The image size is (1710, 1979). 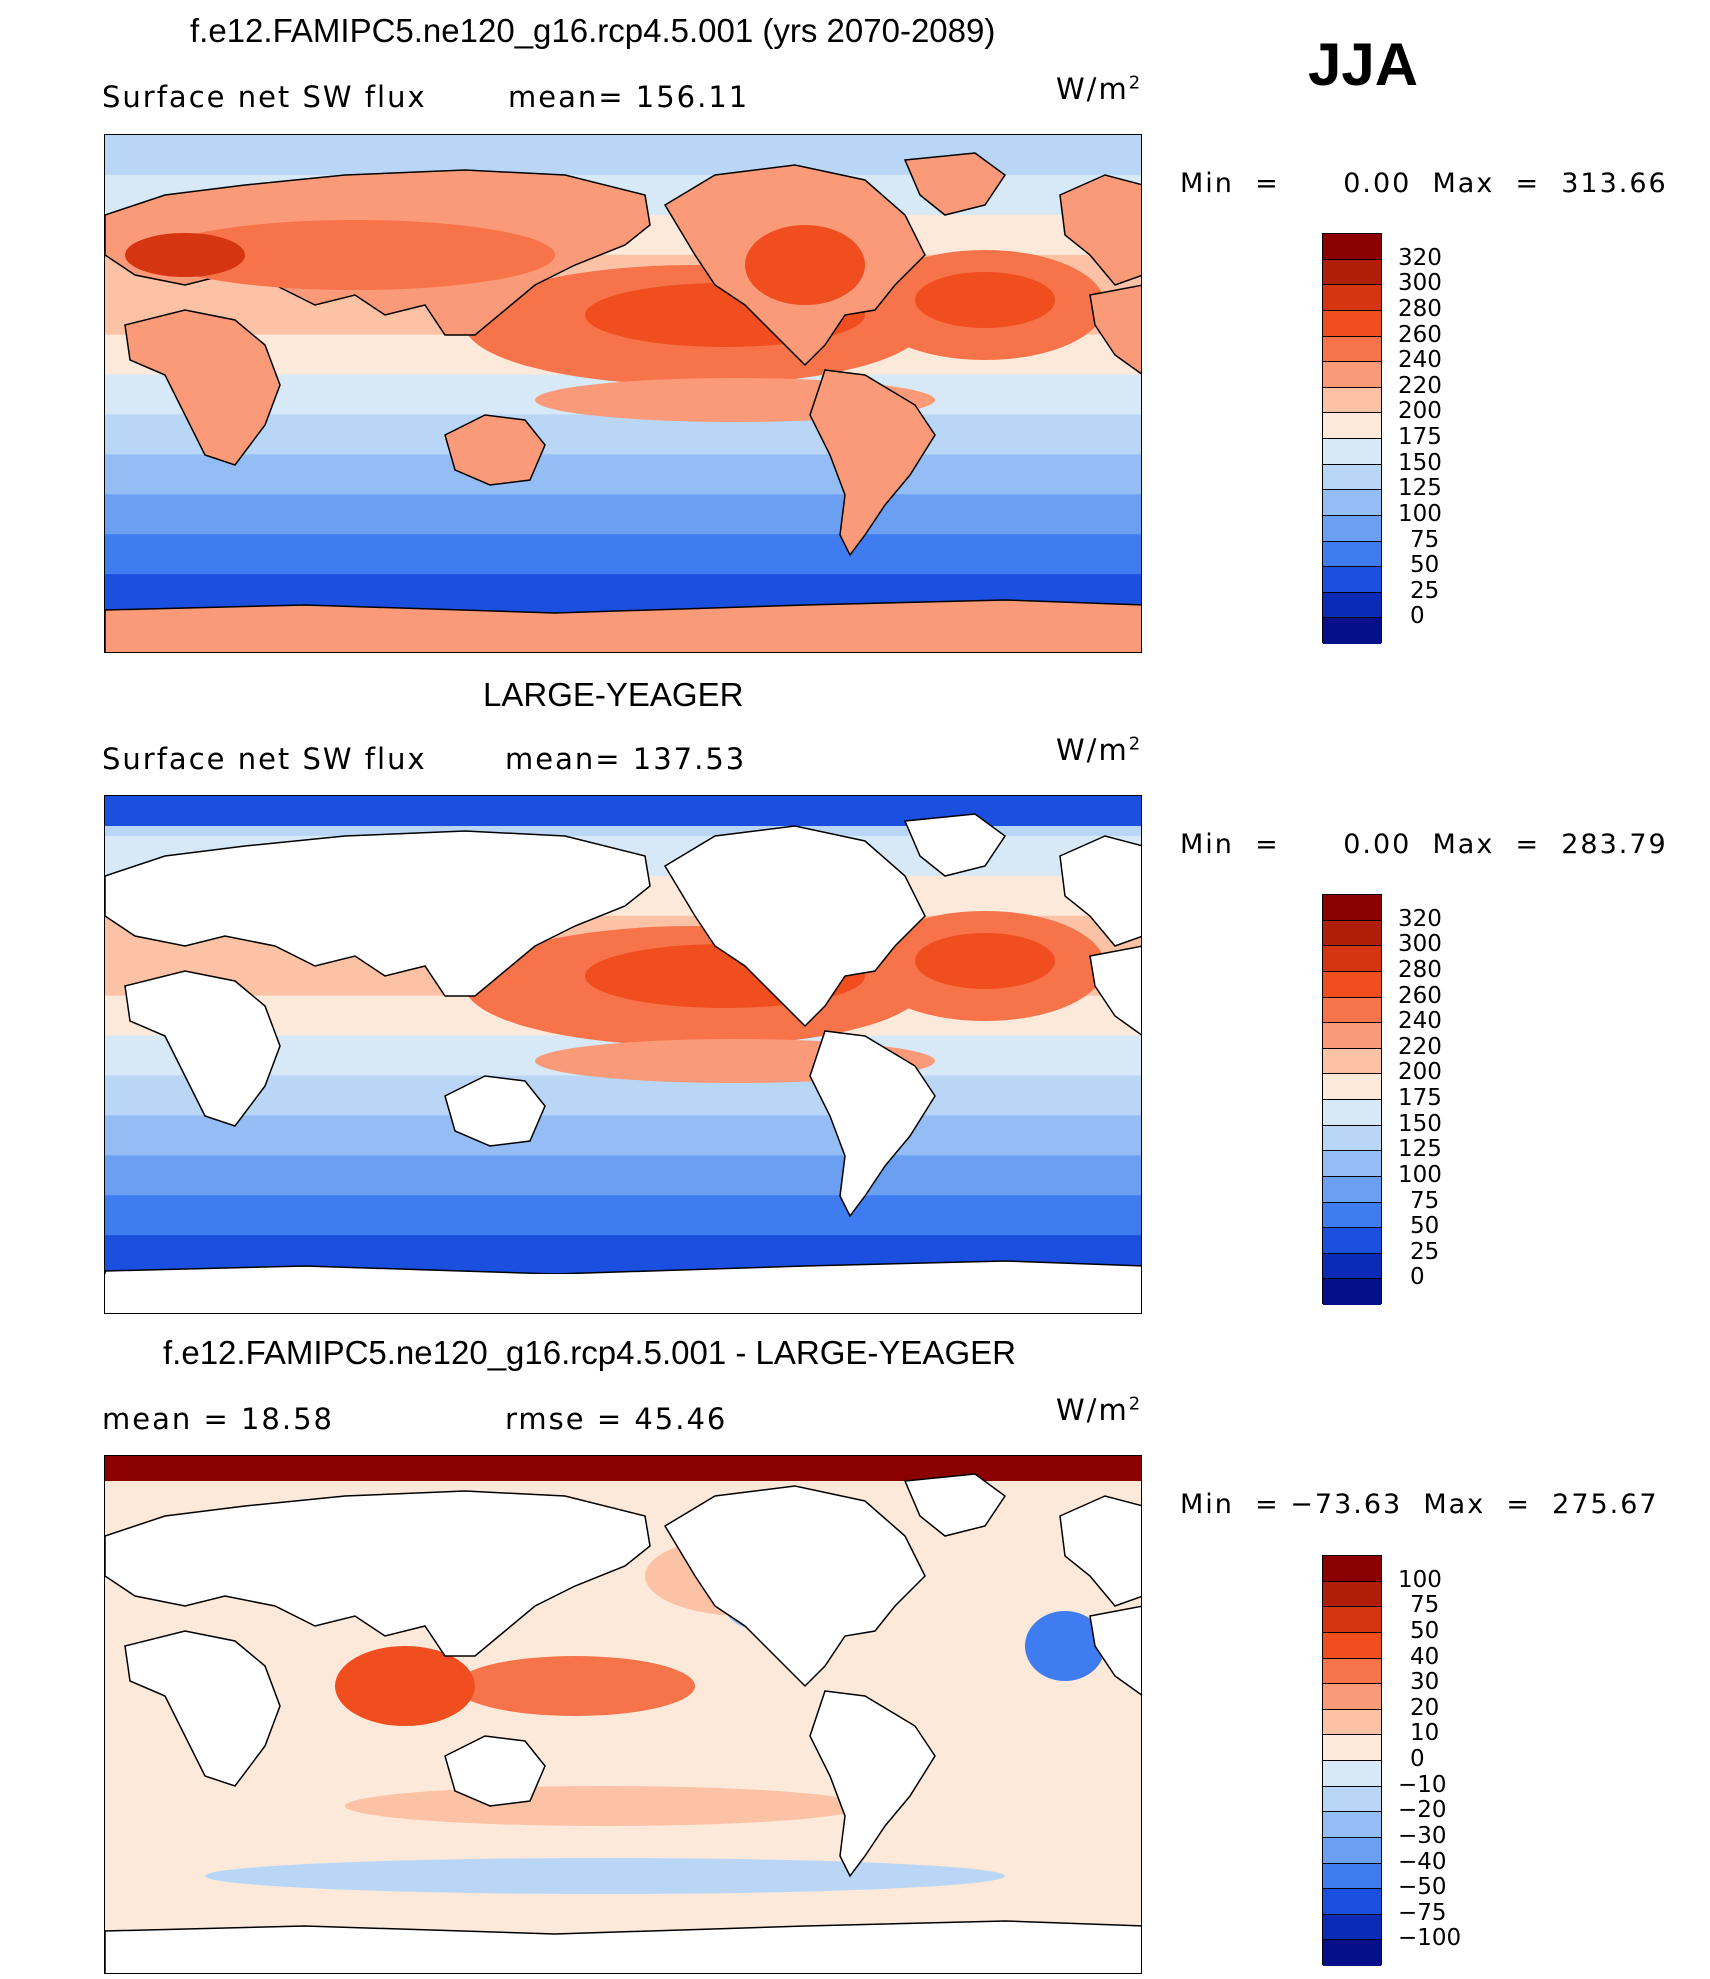 I want to click on colorbar-tick-label: 240, so click(x=1420, y=1021).